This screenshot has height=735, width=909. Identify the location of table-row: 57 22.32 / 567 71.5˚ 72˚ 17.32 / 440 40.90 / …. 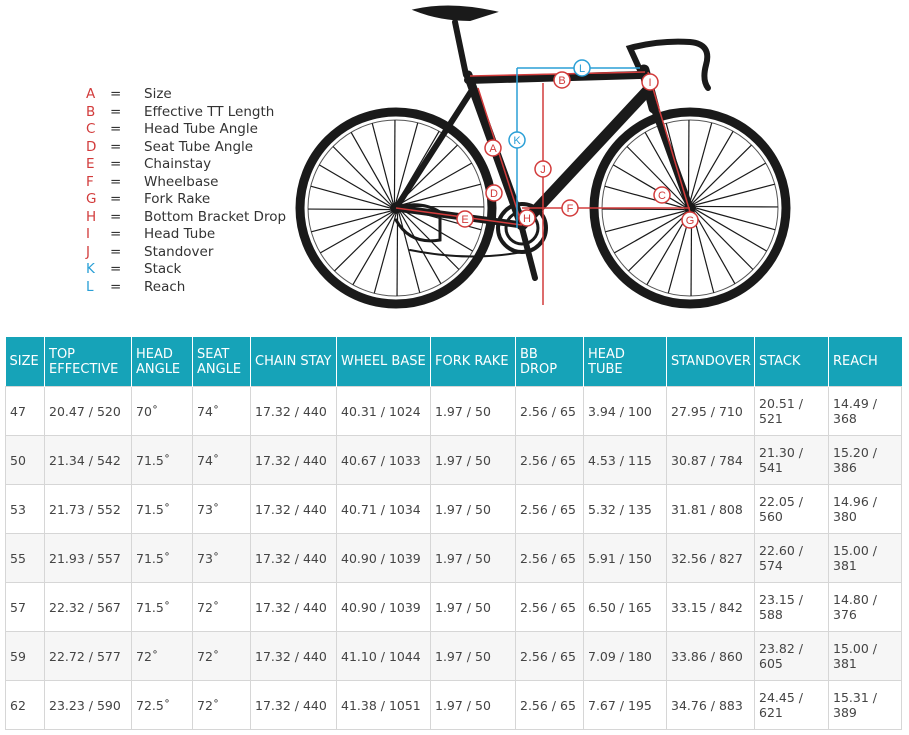
(453, 607).